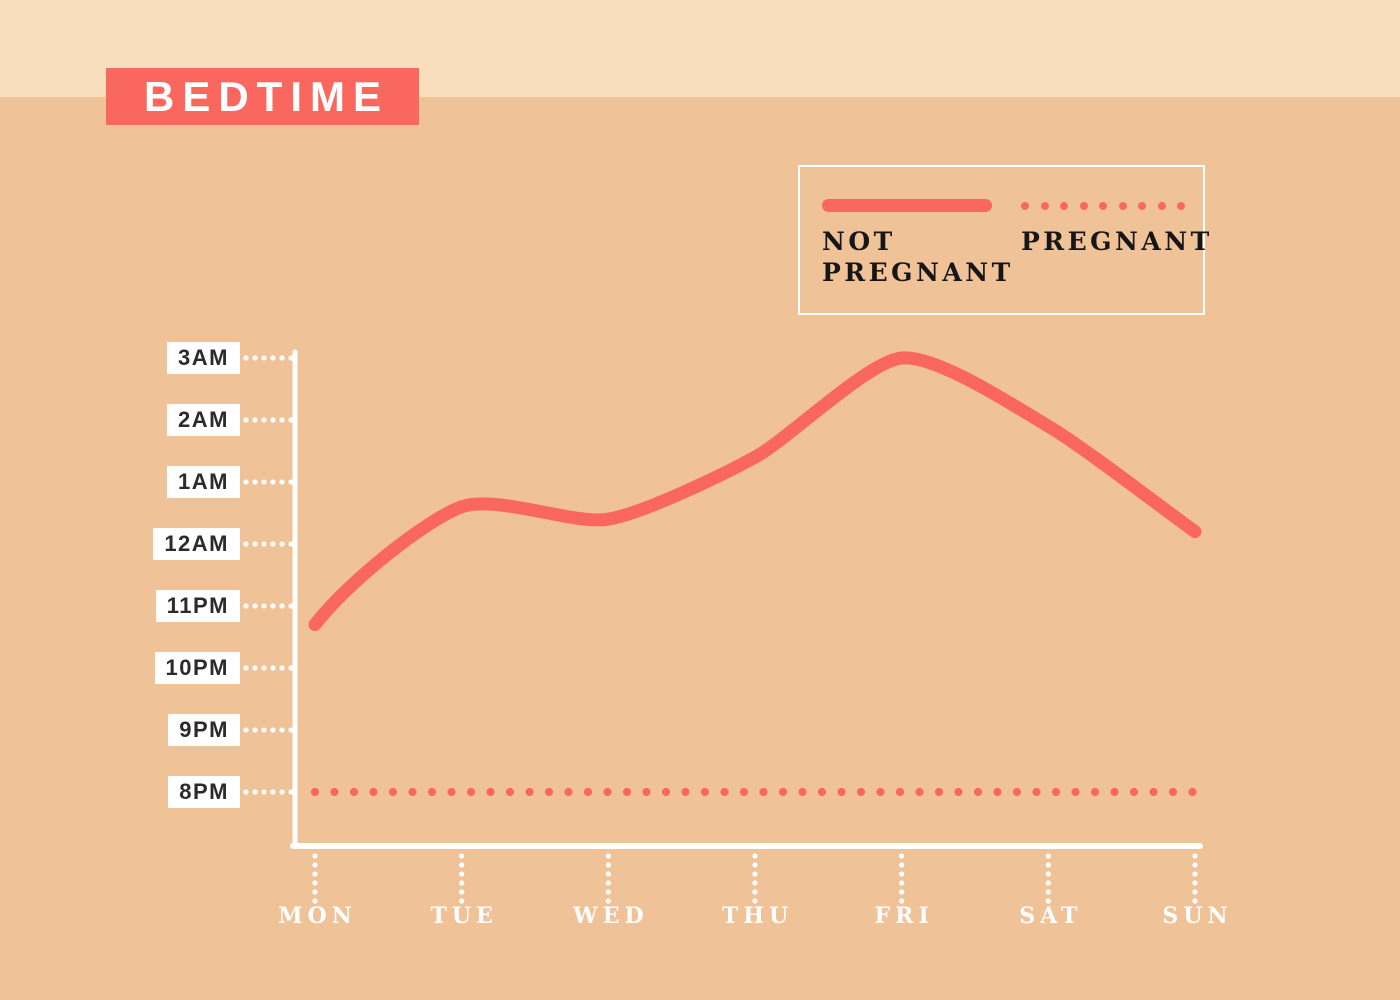  Describe the element at coordinates (1197, 916) in the screenshot. I see `x-tick-label-sun: SUN` at that location.